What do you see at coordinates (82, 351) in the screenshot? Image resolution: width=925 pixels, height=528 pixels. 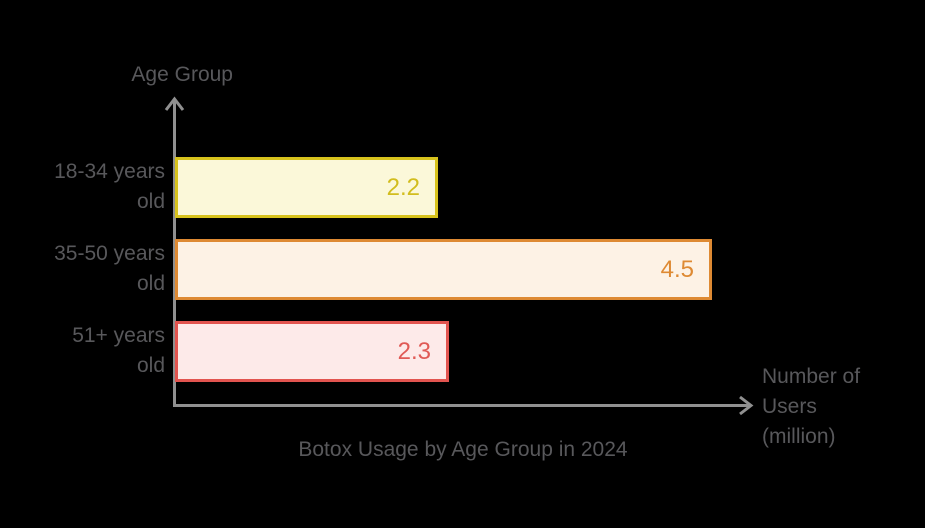 I see `category-label-51-plus: 51+ years old` at bounding box center [82, 351].